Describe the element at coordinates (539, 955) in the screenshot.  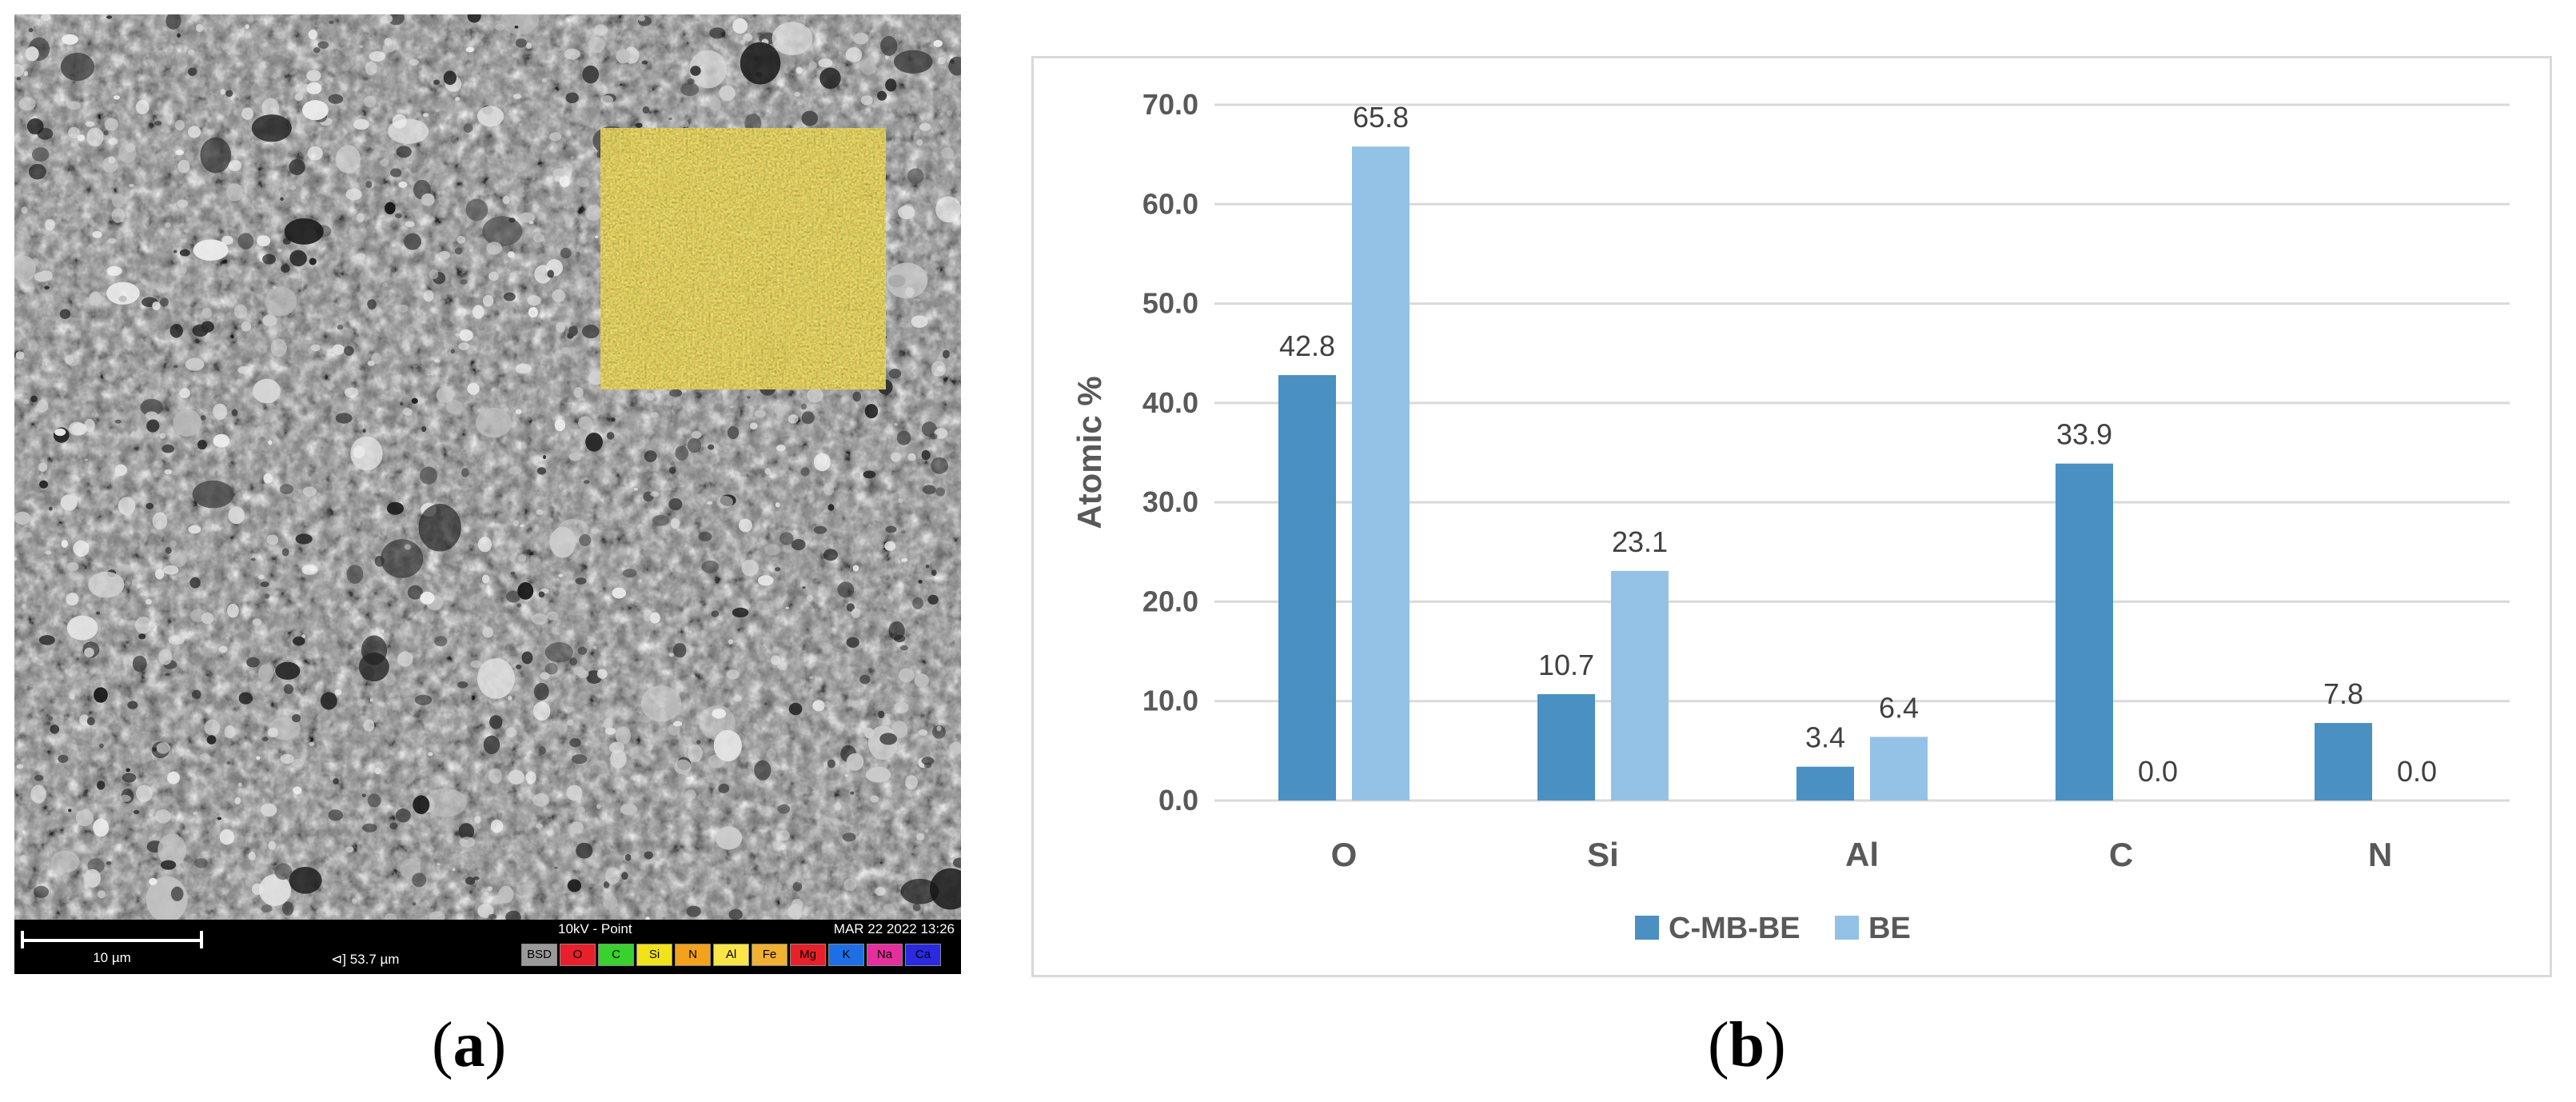
I see `element-chip: BSD` at that location.